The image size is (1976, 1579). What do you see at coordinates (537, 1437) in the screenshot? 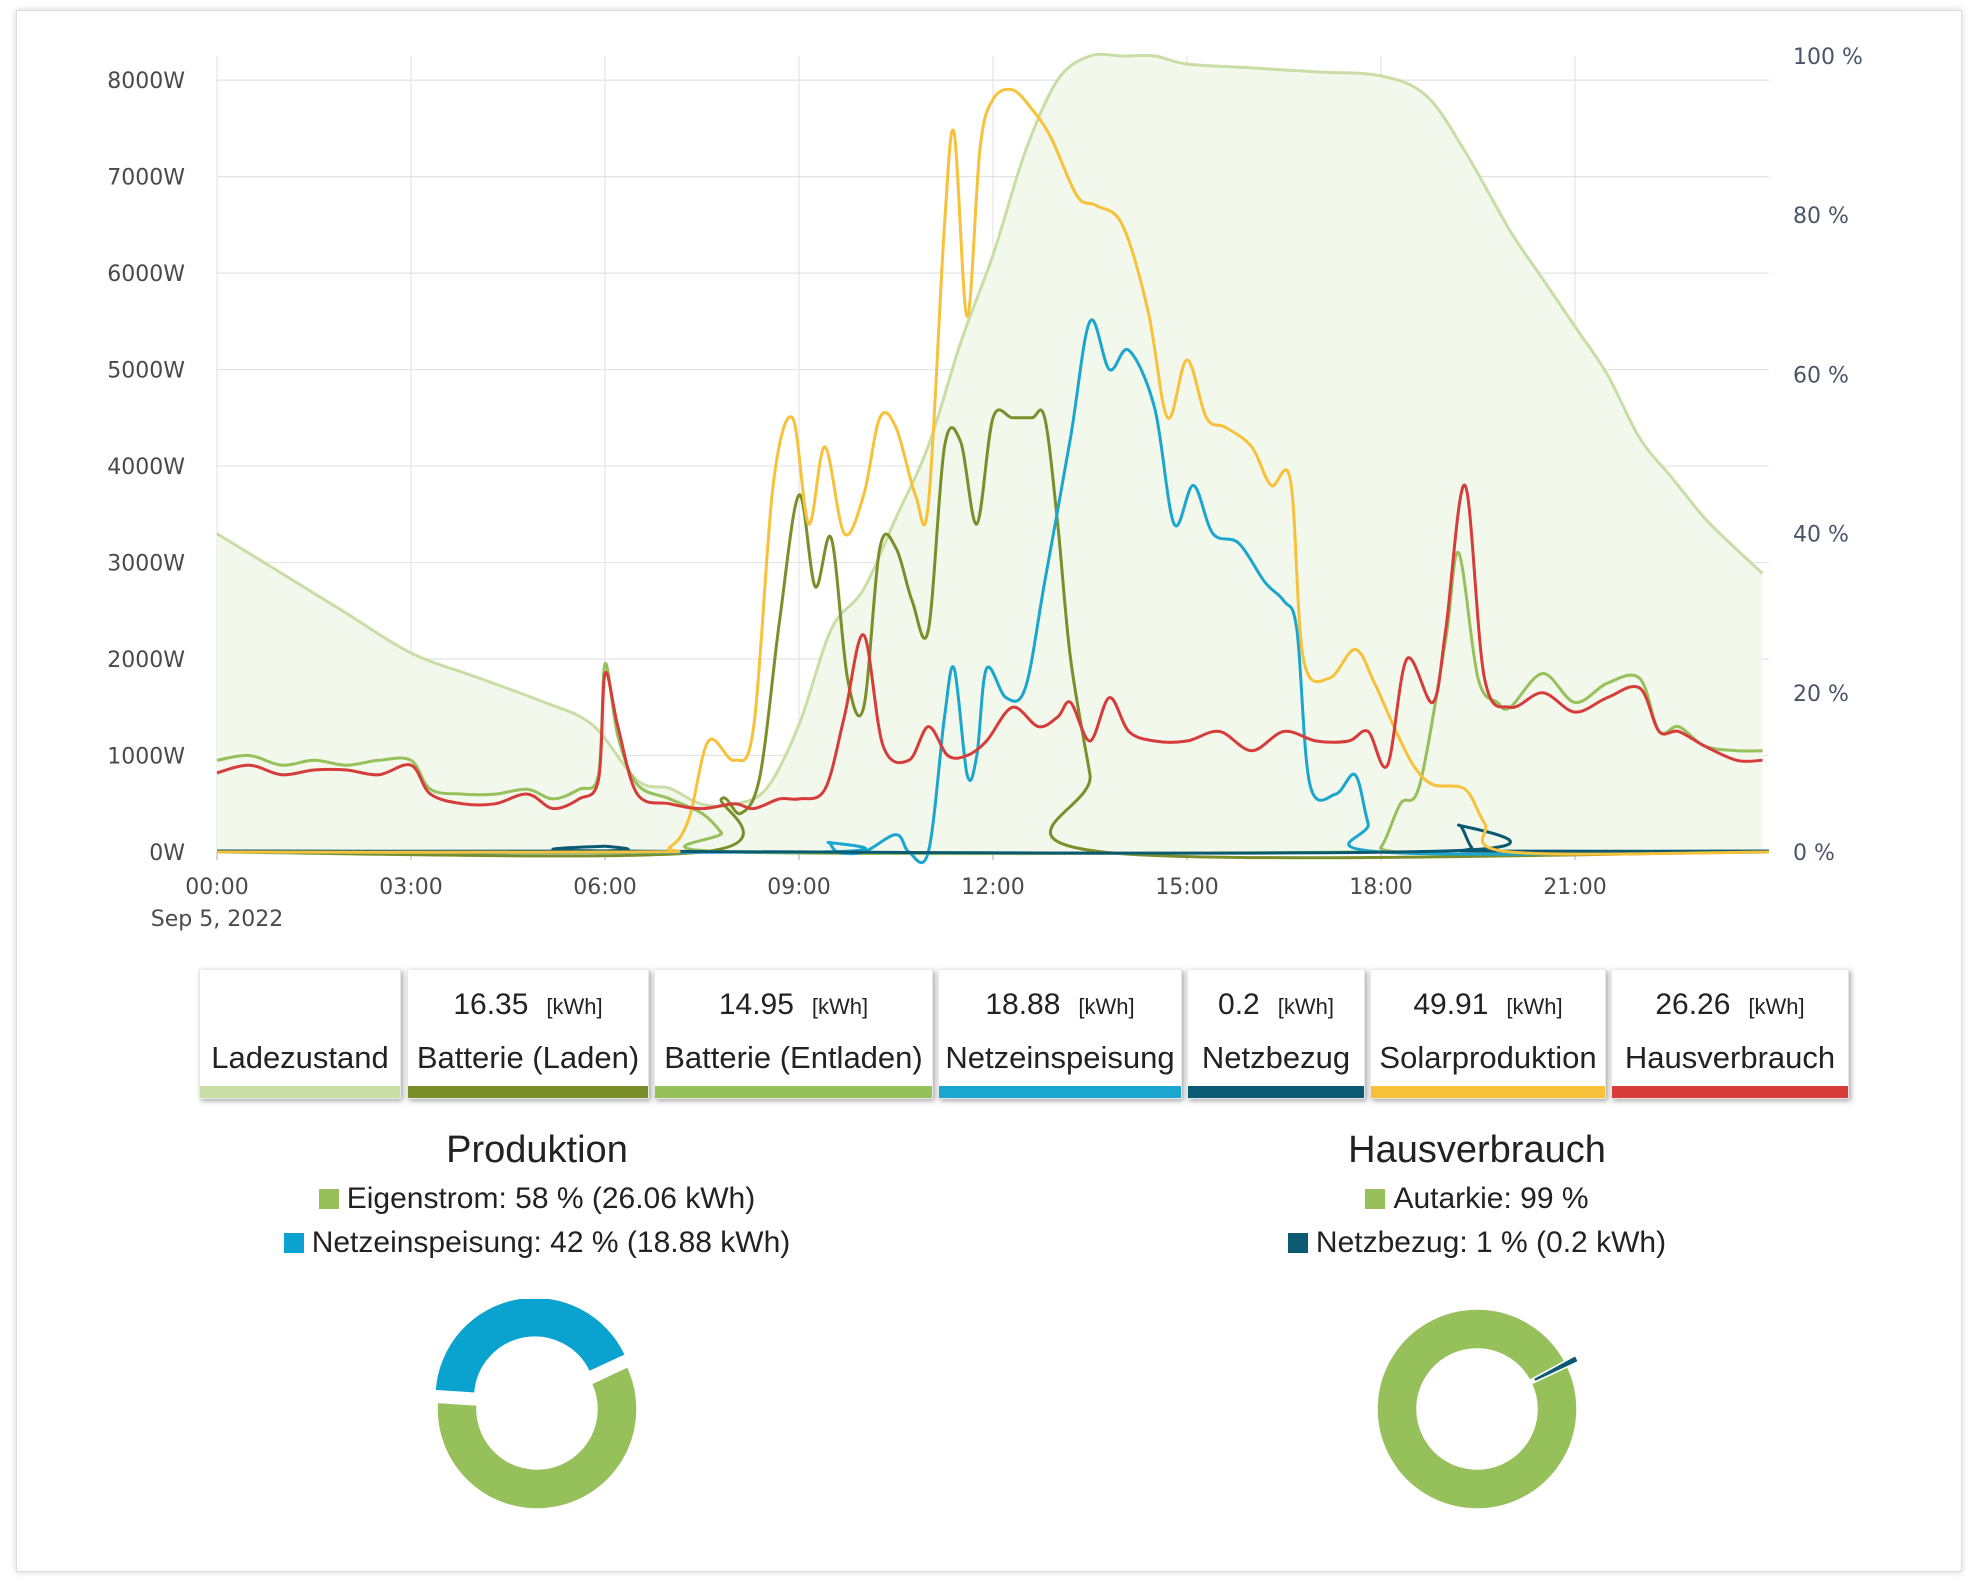
I see `eigenstrom-slice` at bounding box center [537, 1437].